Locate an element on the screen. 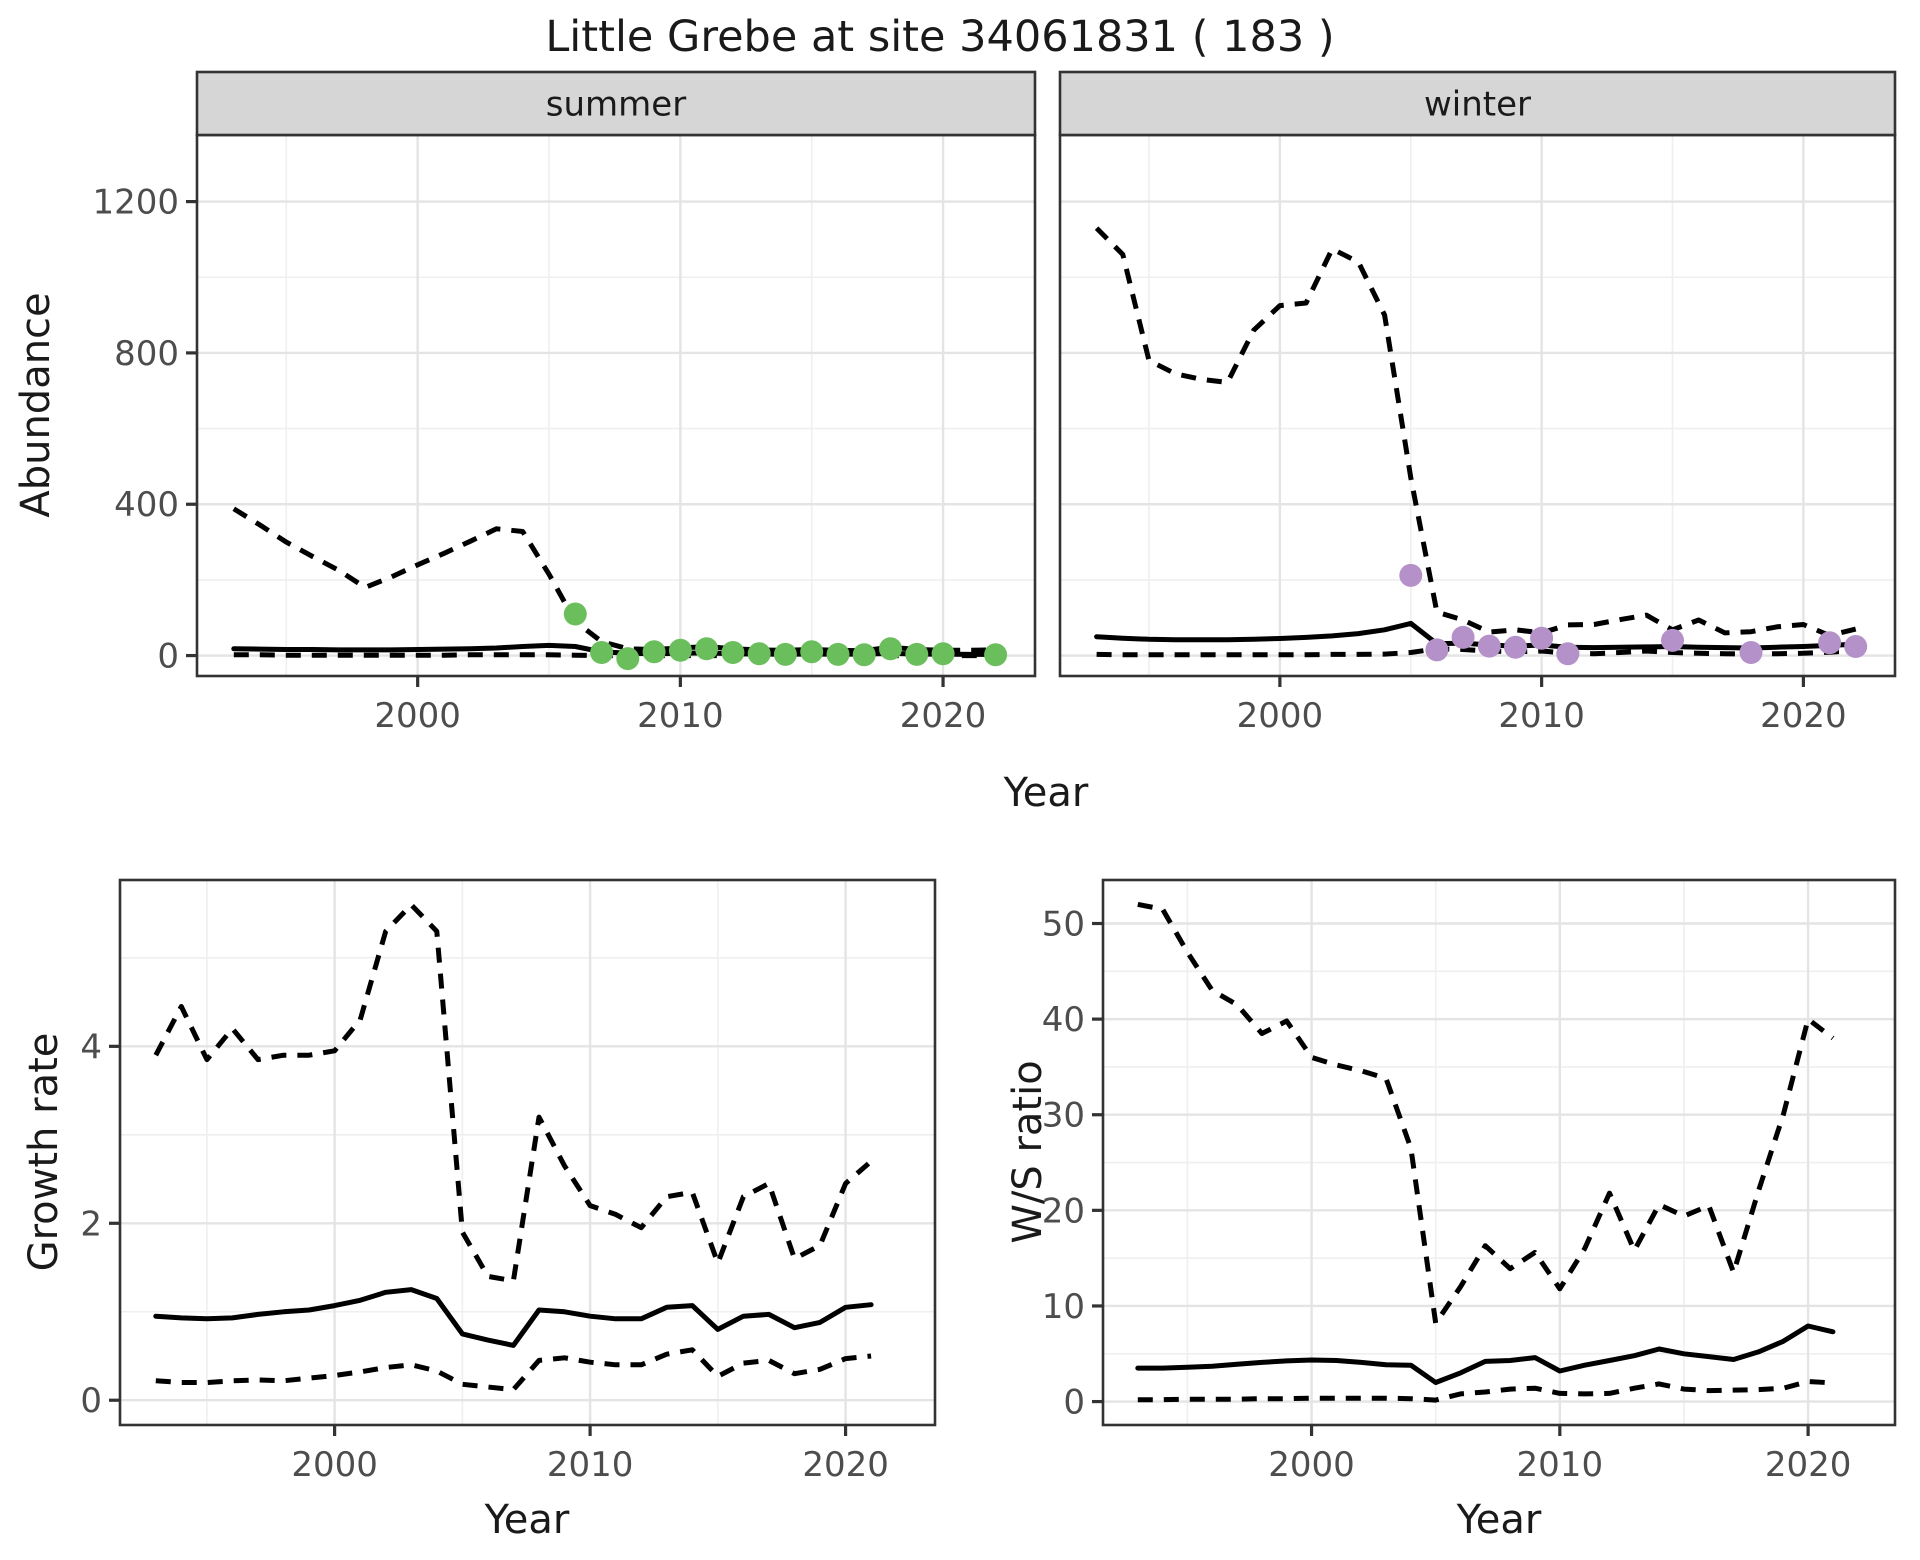  facet-label-winter: winter is located at coordinates (1477, 105).